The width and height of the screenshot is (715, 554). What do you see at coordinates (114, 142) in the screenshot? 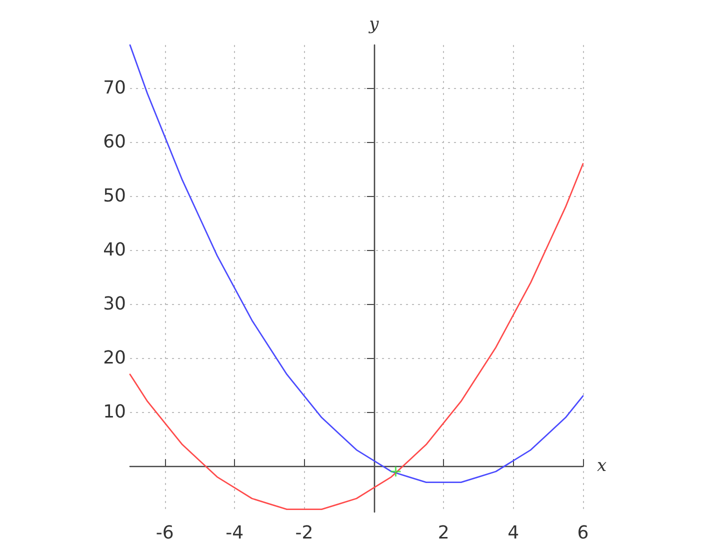
I see `y-tick-label: 60` at bounding box center [114, 142].